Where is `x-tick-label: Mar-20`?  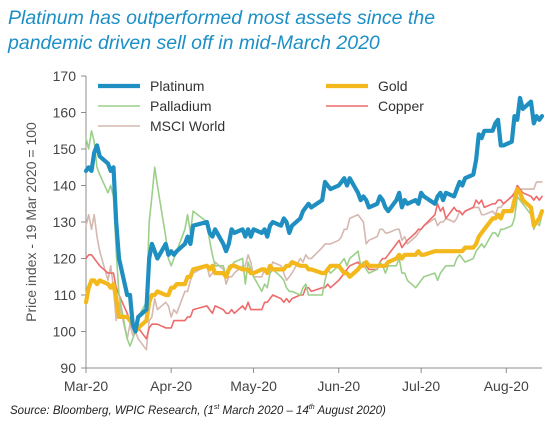 x-tick-label: Mar-20 is located at coordinates (86, 386).